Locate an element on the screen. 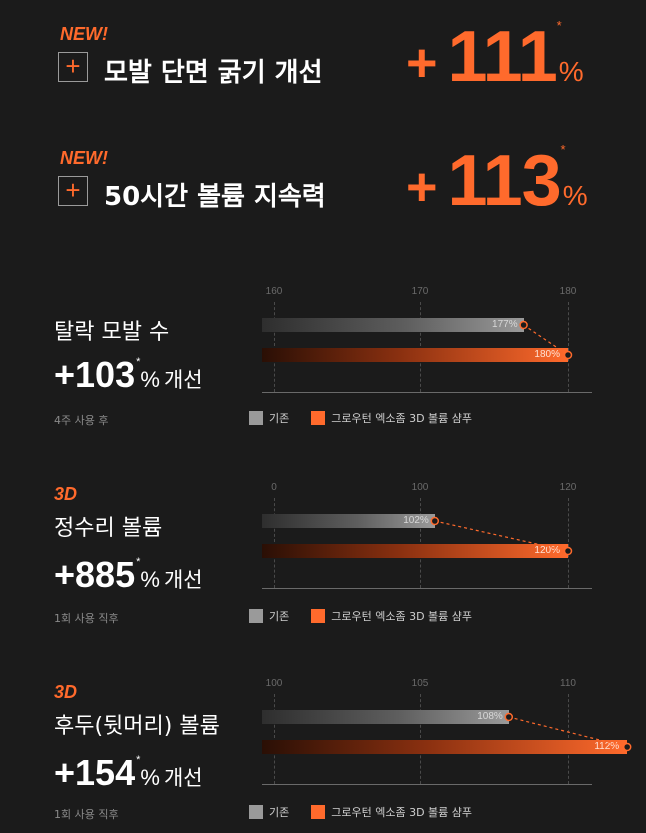 This screenshot has width=646, height=833. chart-tick-label: 105 is located at coordinates (420, 683).